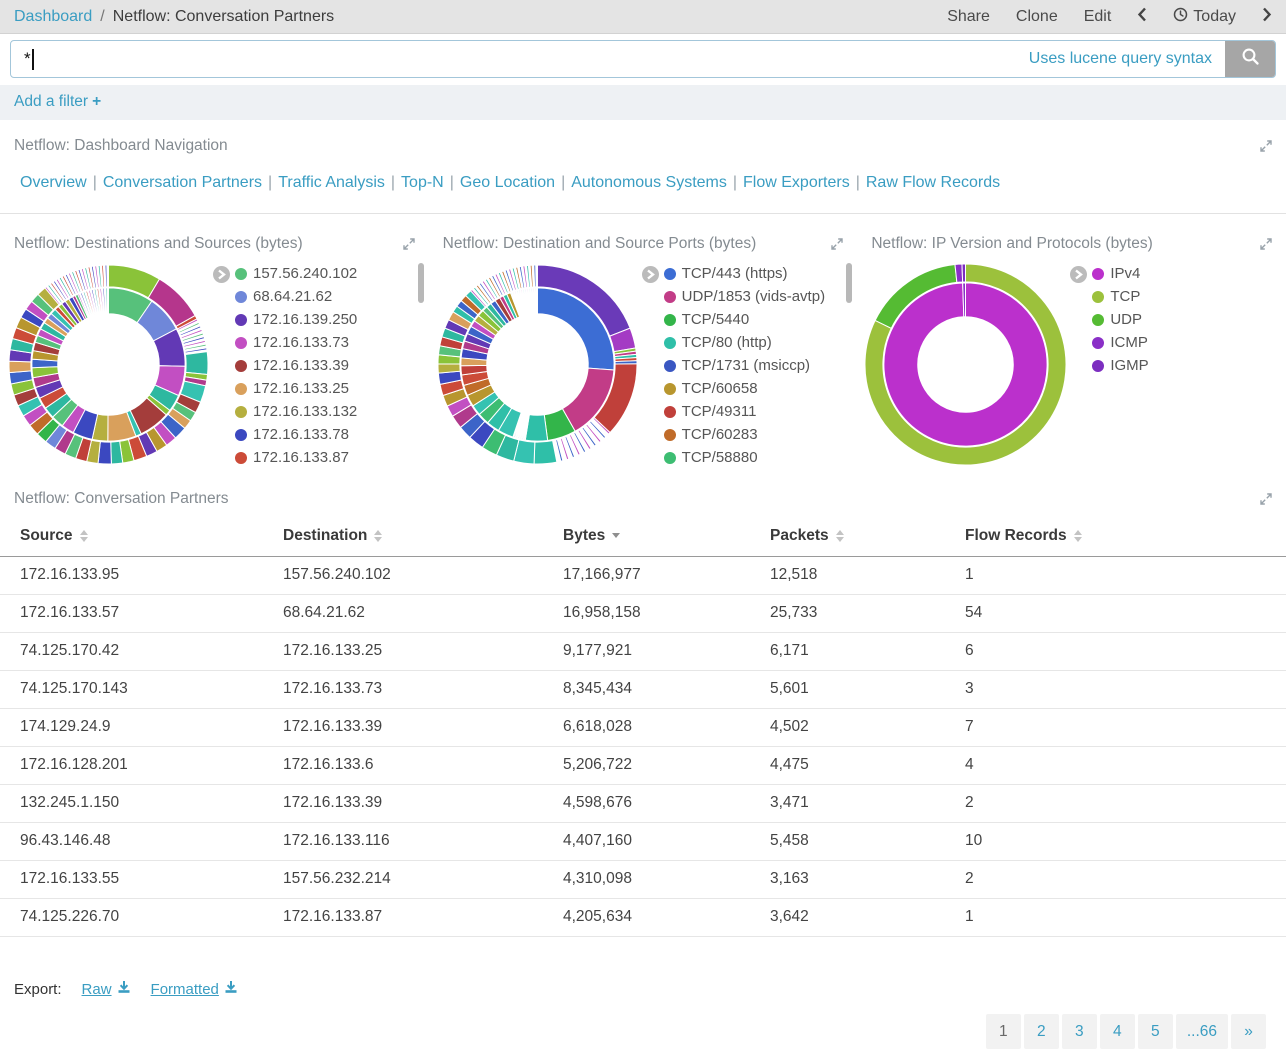  What do you see at coordinates (968, 16) in the screenshot?
I see `share-button: Share` at bounding box center [968, 16].